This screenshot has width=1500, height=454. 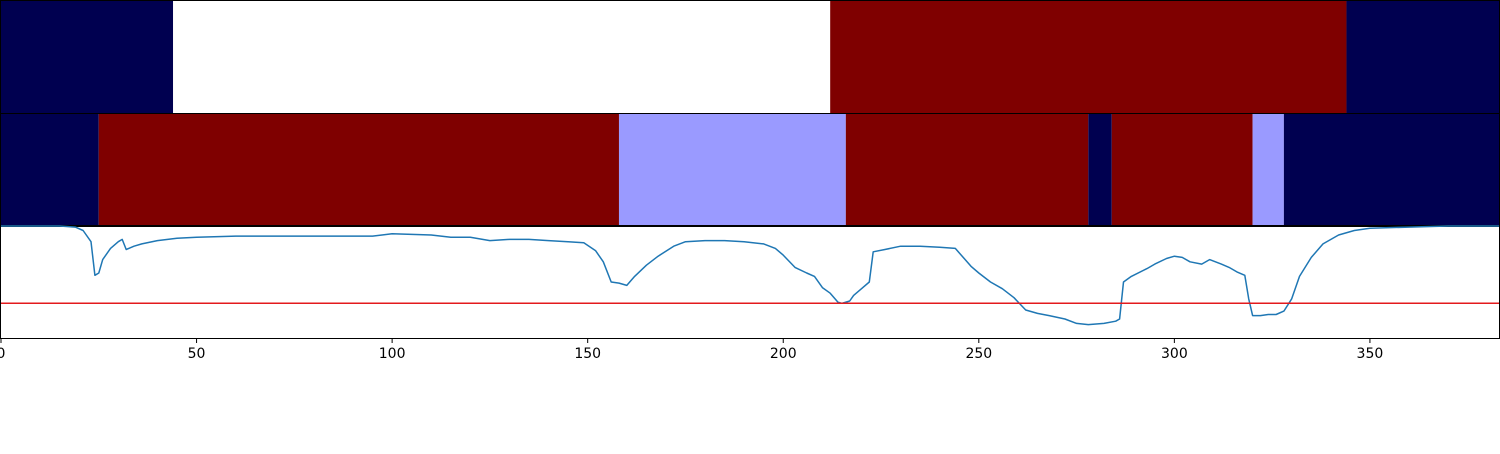 What do you see at coordinates (587, 354) in the screenshot?
I see `x-tick-label-150: 150` at bounding box center [587, 354].